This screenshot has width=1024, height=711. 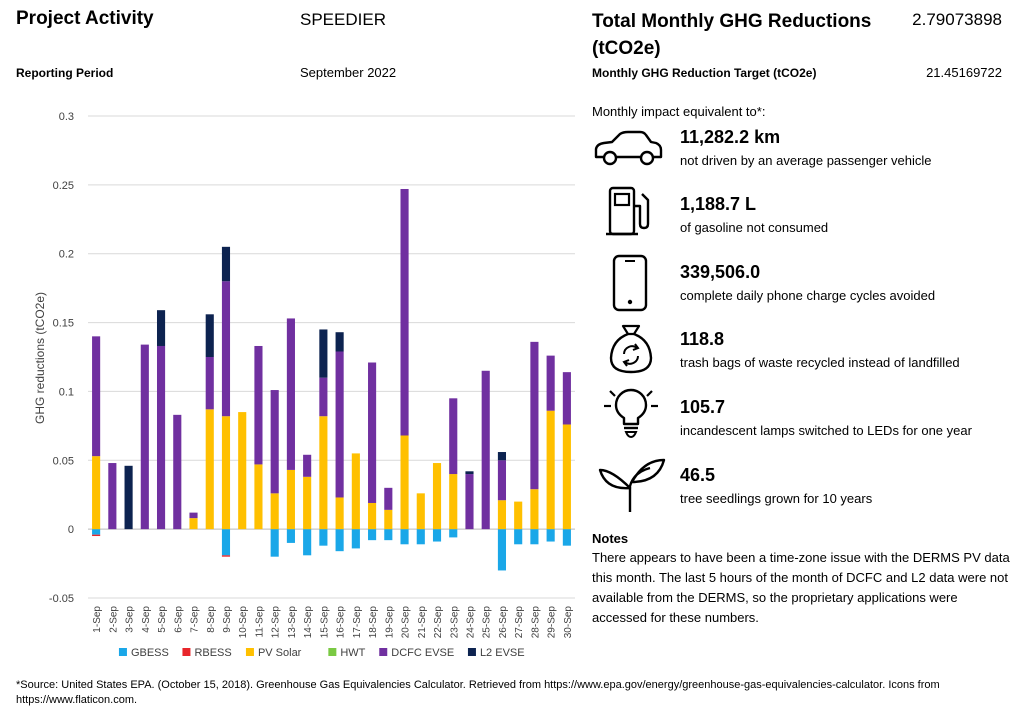 What do you see at coordinates (632, 485) in the screenshot?
I see `seedling-icon` at bounding box center [632, 485].